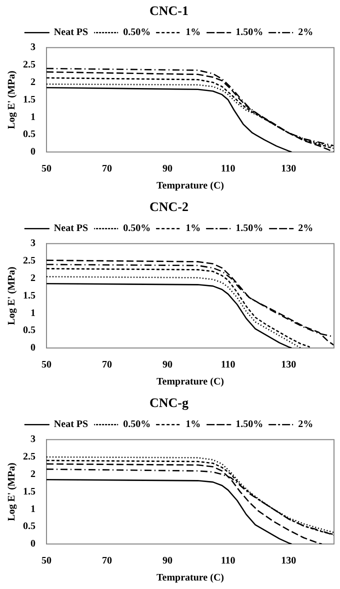 This screenshot has height=589, width=340. Describe the element at coordinates (169, 10) in the screenshot. I see `chart-title: CNC-1` at that location.